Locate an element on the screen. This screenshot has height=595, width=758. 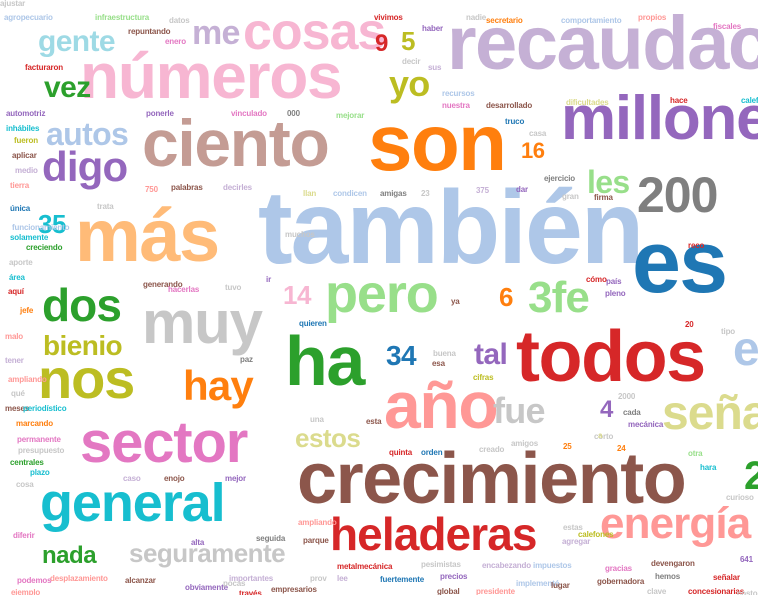
word-cloud-word: cosas is located at coordinates (314, 32).